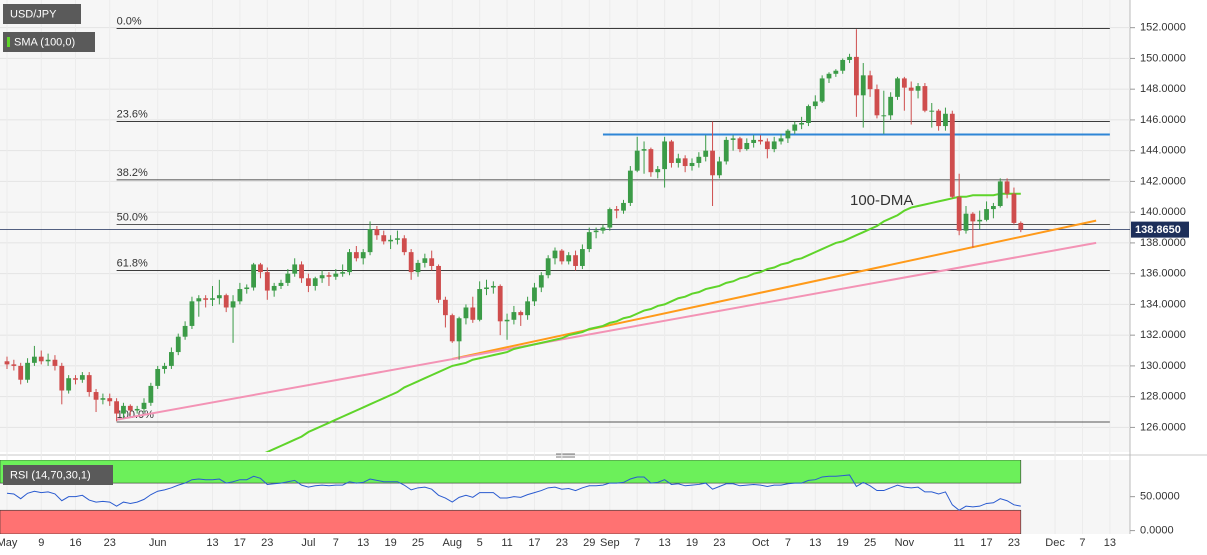 This screenshot has height=555, width=1207. Describe the element at coordinates (1163, 335) in the screenshot. I see `y-tick-label: 132.0000` at that location.